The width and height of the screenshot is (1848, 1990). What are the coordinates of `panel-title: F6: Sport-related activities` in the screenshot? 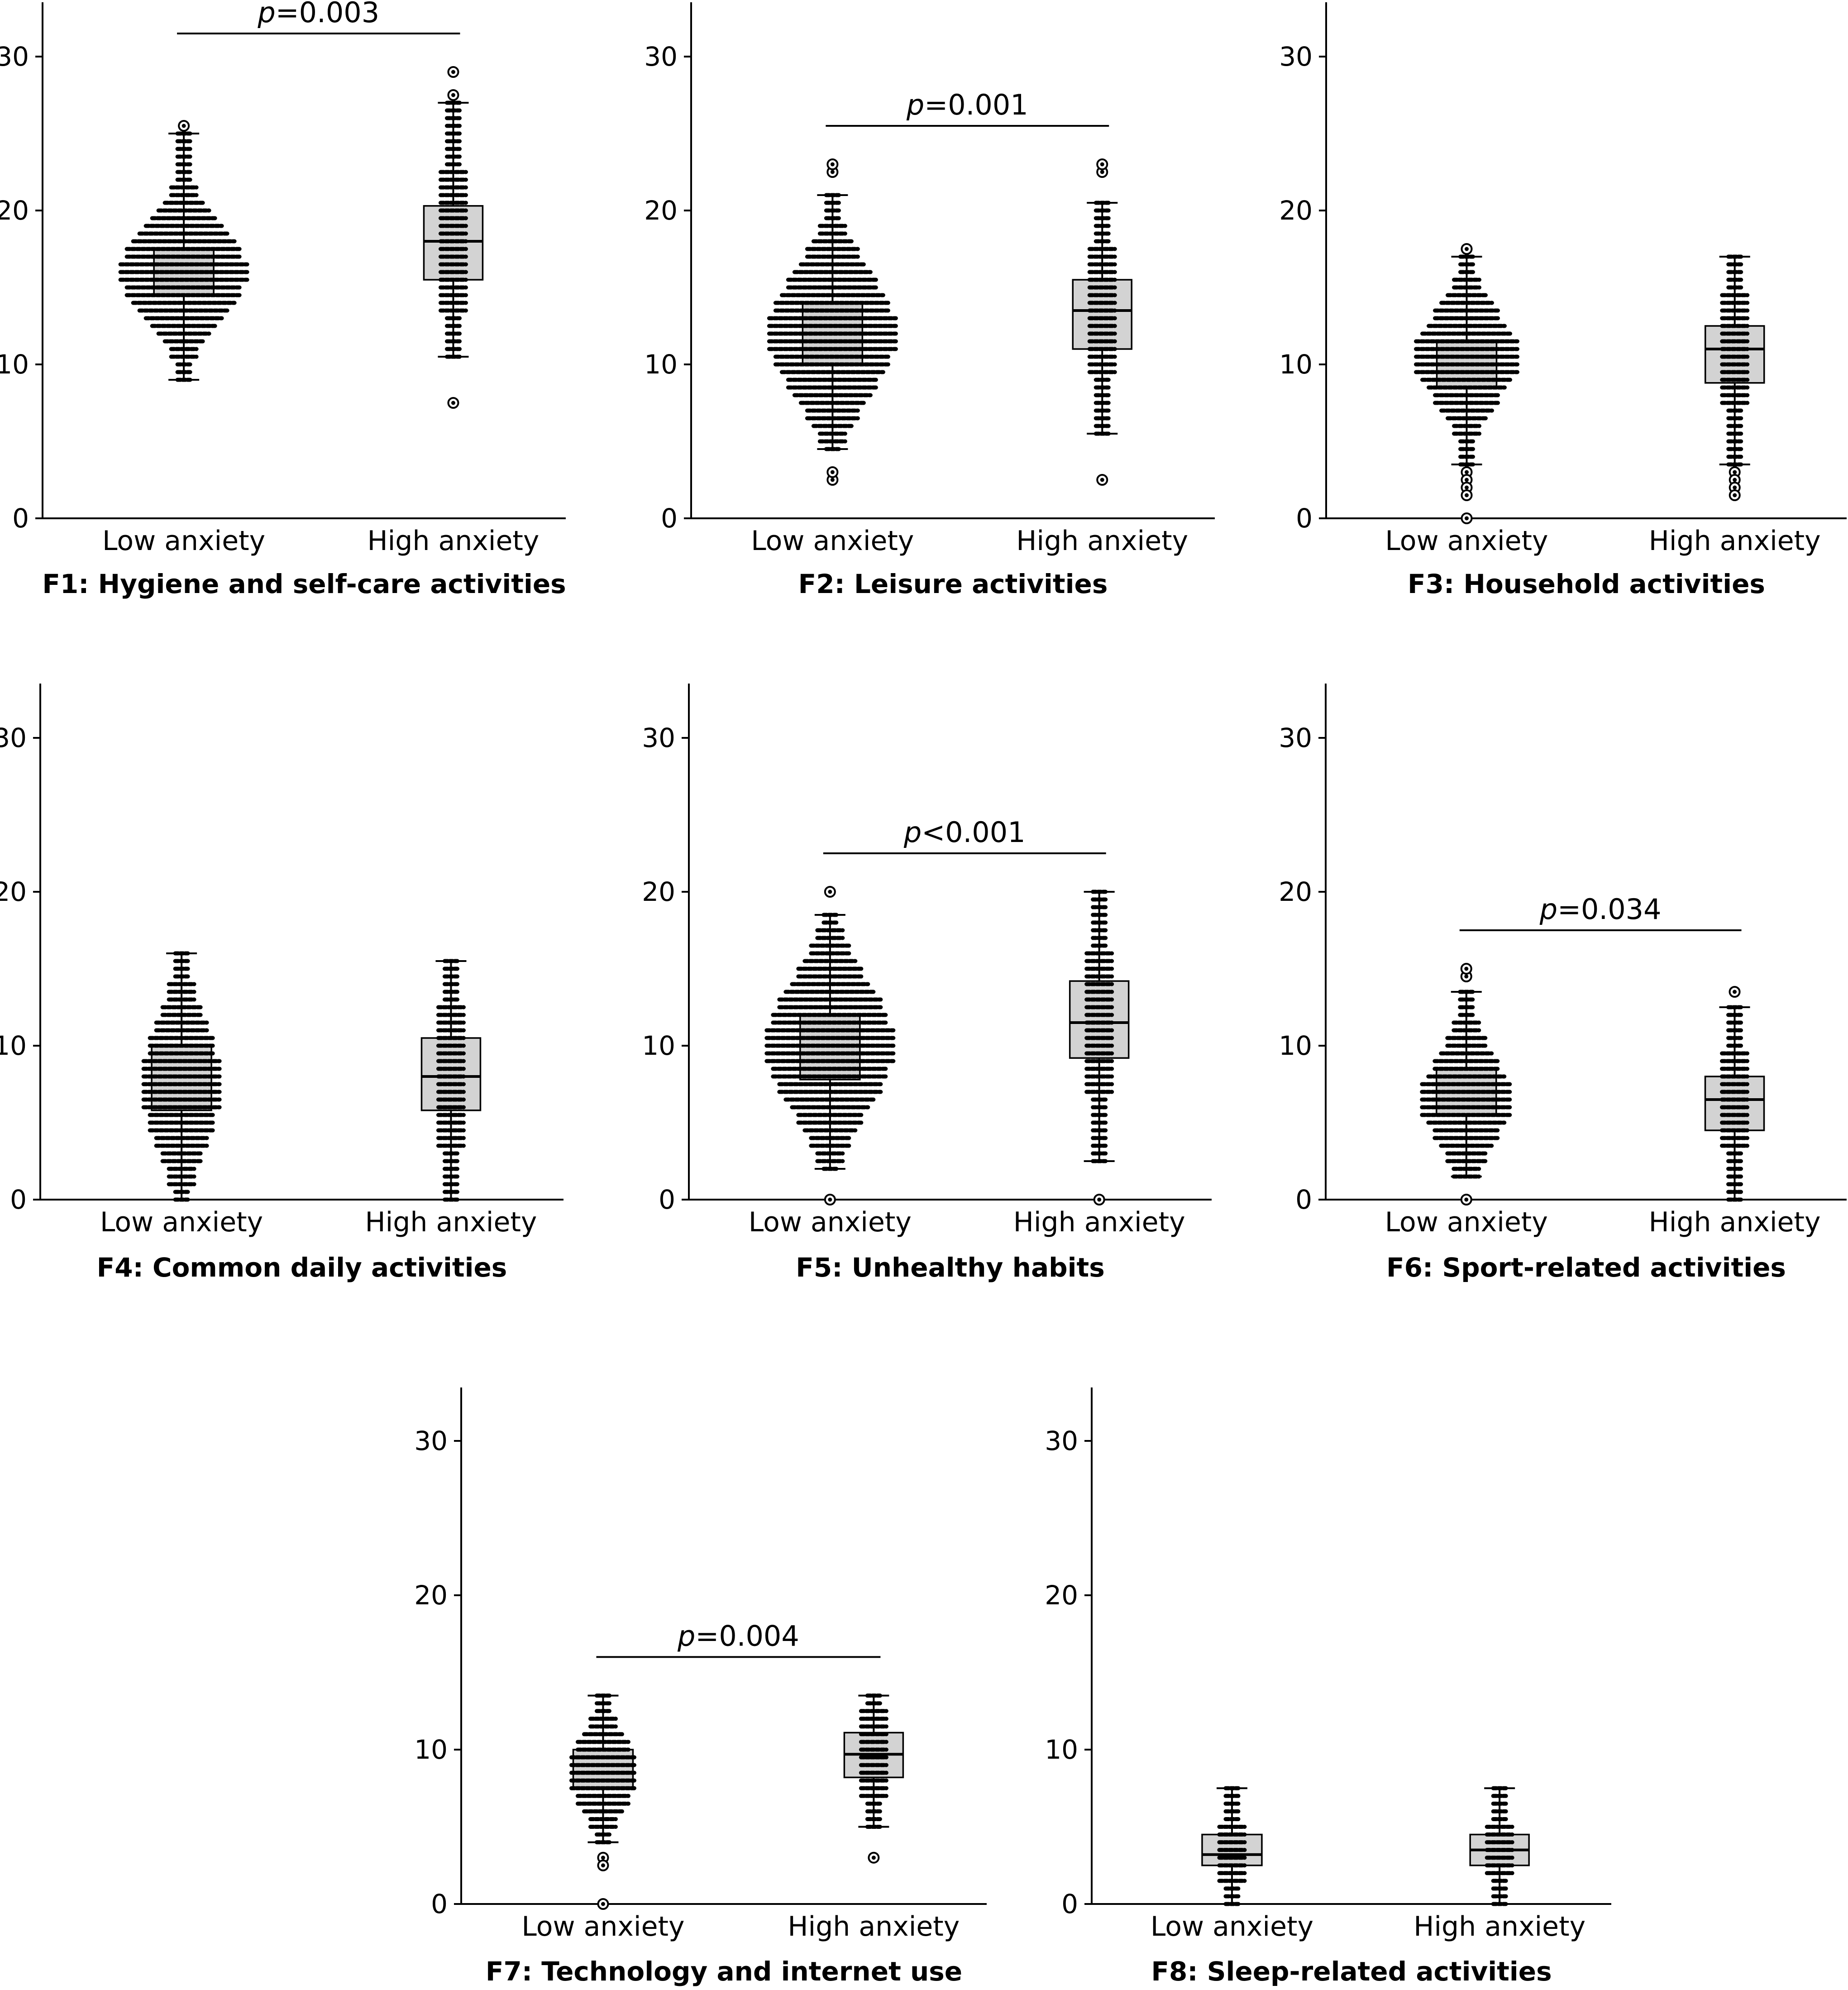 It's located at (1586, 1267).